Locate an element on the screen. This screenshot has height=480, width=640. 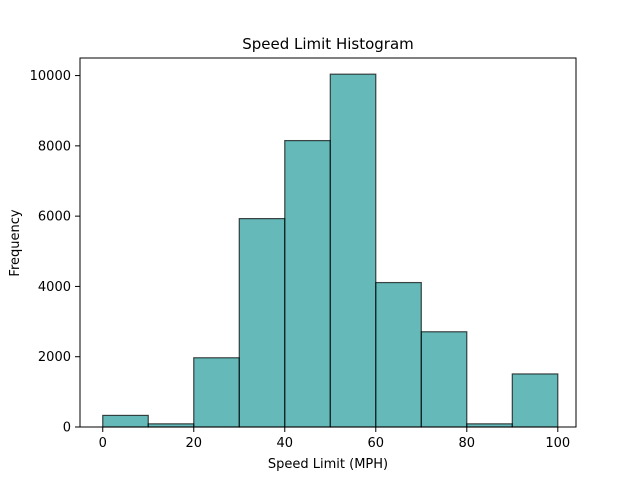
y-tick-label-0: 0 is located at coordinates (67, 428).